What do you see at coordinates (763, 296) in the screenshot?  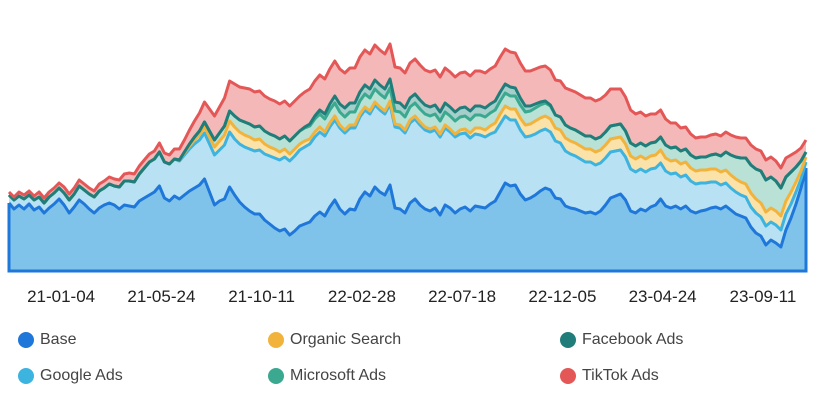 I see `x-tick-label: 23-09-11` at bounding box center [763, 296].